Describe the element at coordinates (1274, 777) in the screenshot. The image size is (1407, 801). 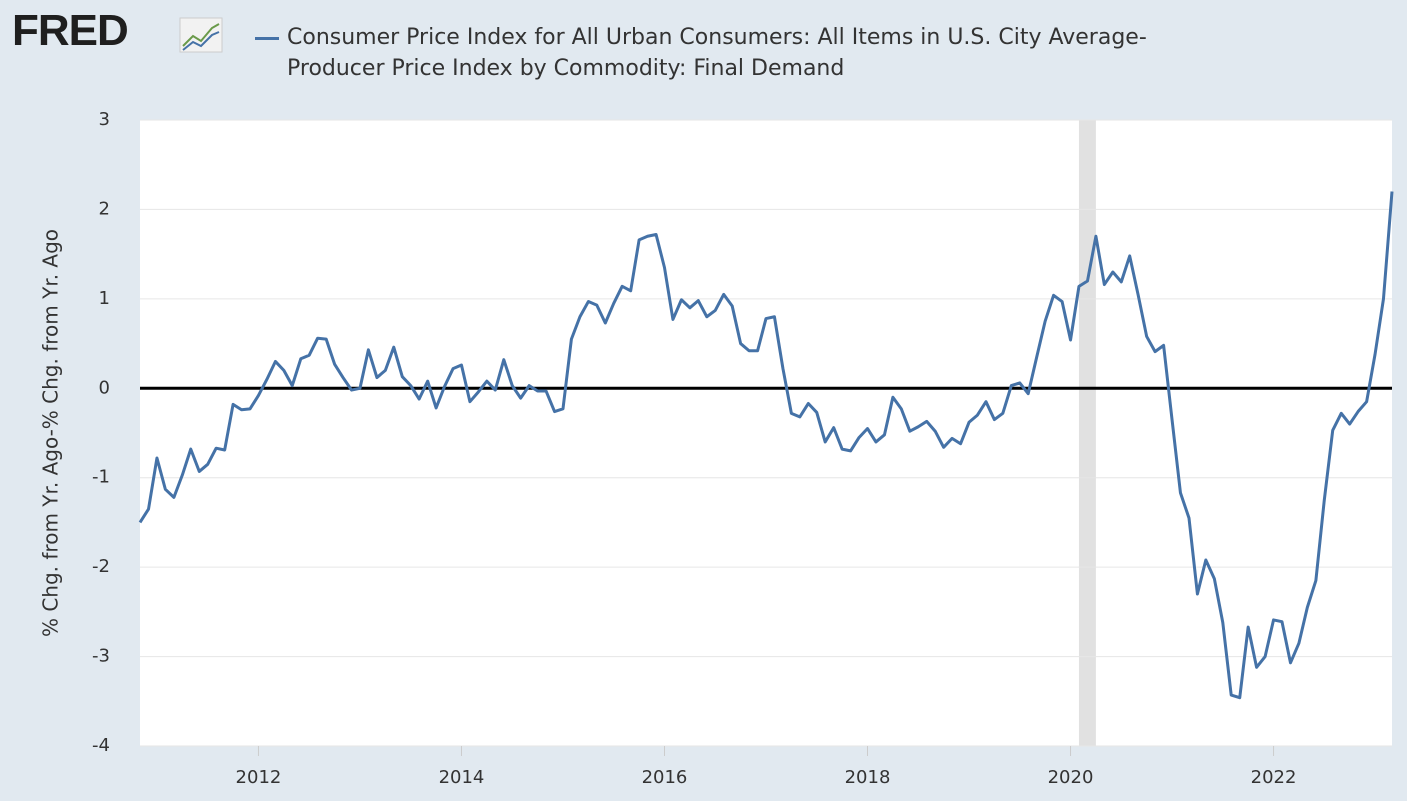
I see `x-tick-label: 2022` at that location.